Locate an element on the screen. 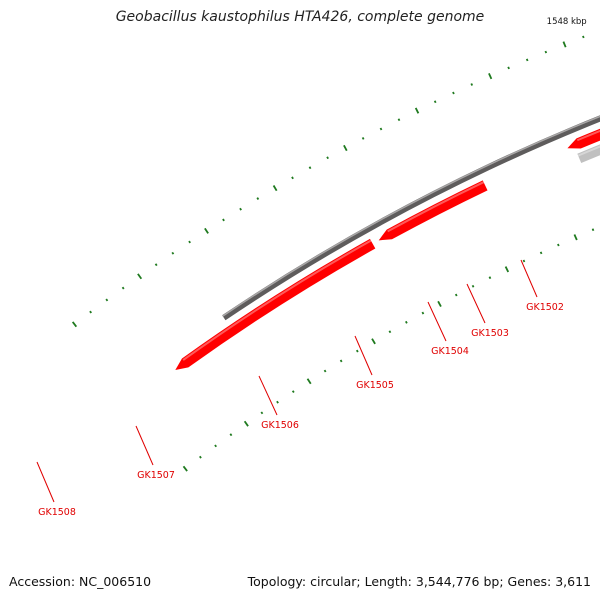 This screenshot has width=600, height=600. kbp-label: 1548 kbp is located at coordinates (567, 22).